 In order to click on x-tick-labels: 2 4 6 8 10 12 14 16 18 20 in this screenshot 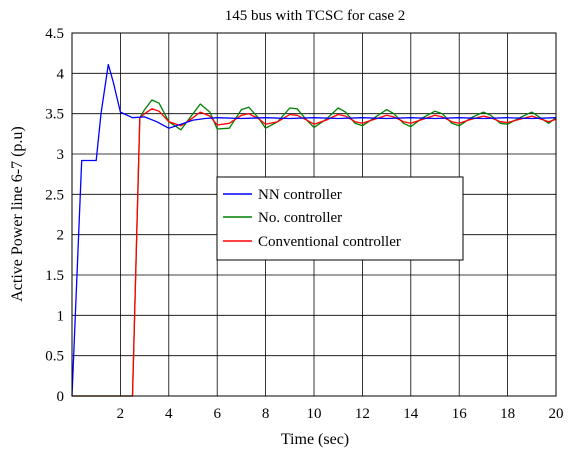, I will do `click(340, 414)`.